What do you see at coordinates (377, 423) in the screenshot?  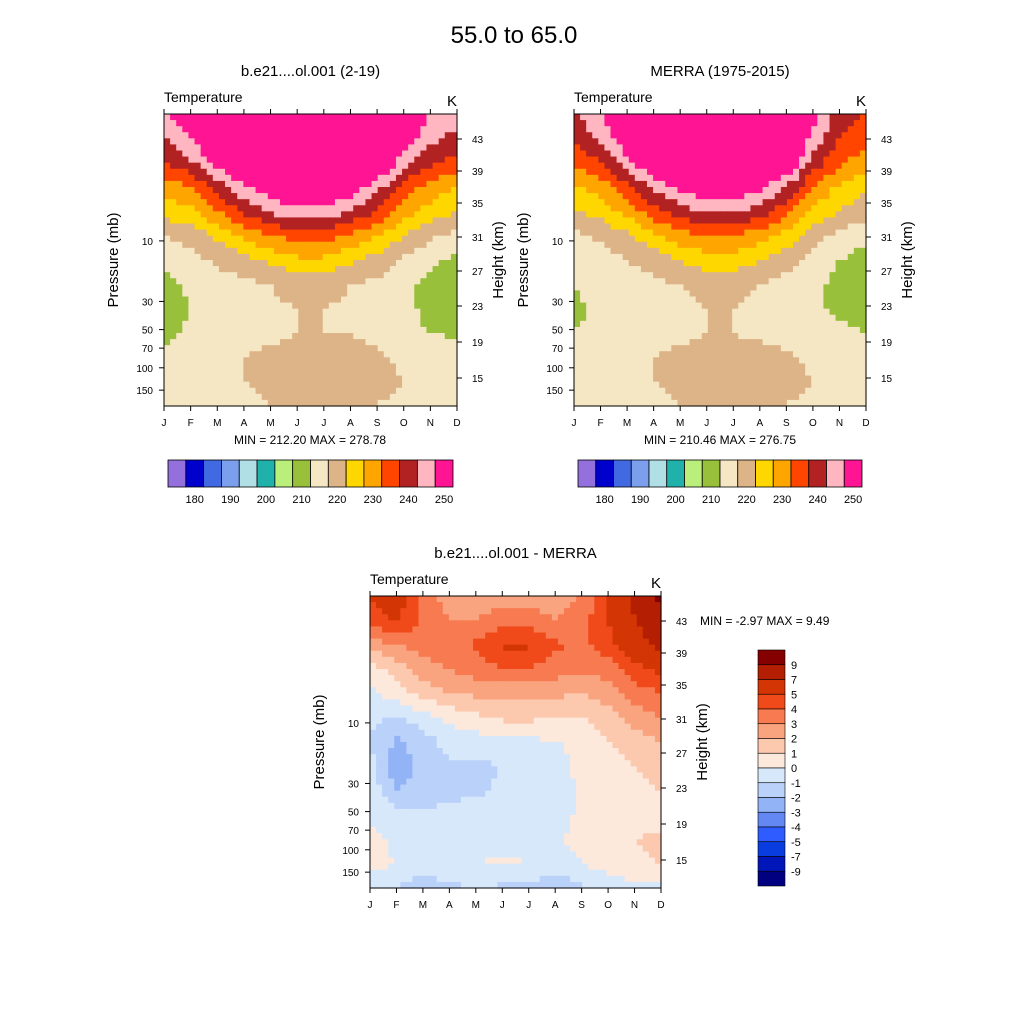 I see `x-tick-label: S` at bounding box center [377, 423].